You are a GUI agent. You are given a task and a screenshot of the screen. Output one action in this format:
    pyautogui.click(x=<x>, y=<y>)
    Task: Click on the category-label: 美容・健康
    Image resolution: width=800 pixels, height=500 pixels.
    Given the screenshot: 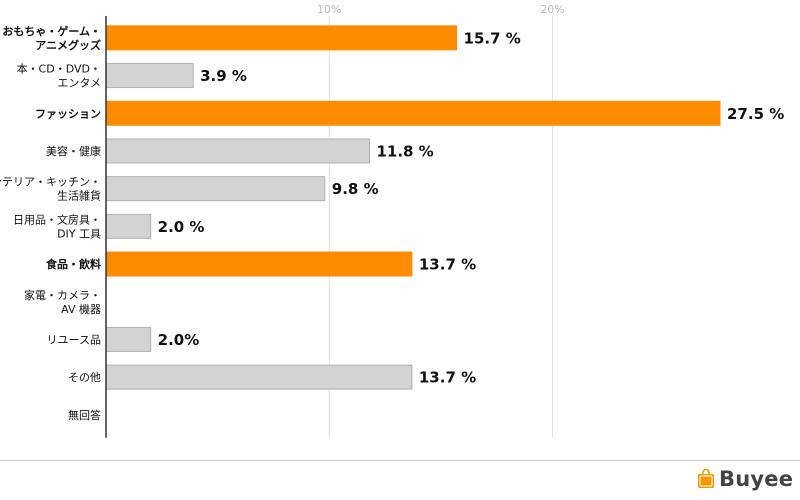 What is the action you would take?
    pyautogui.click(x=73, y=151)
    